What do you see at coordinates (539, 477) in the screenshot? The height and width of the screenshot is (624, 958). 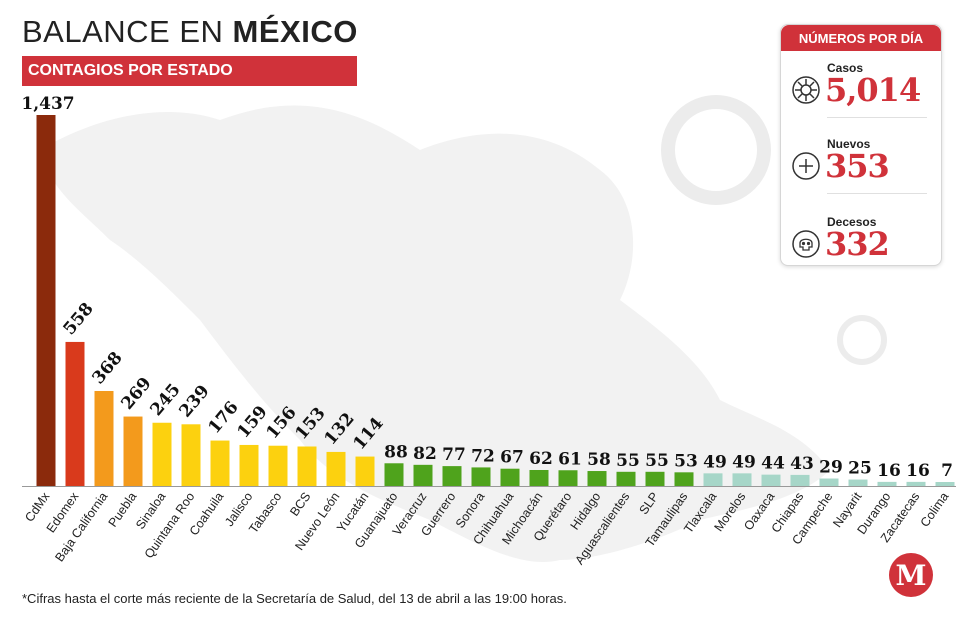 I see `bar-michoacán` at bounding box center [539, 477].